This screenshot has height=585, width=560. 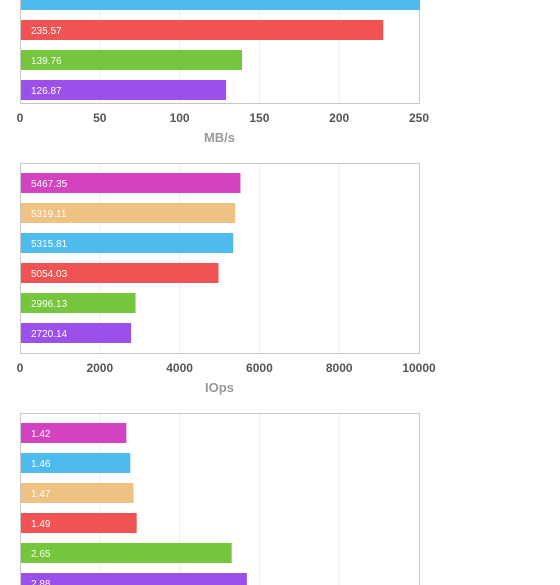 I want to click on x-tick-label: 6000, so click(x=259, y=368).